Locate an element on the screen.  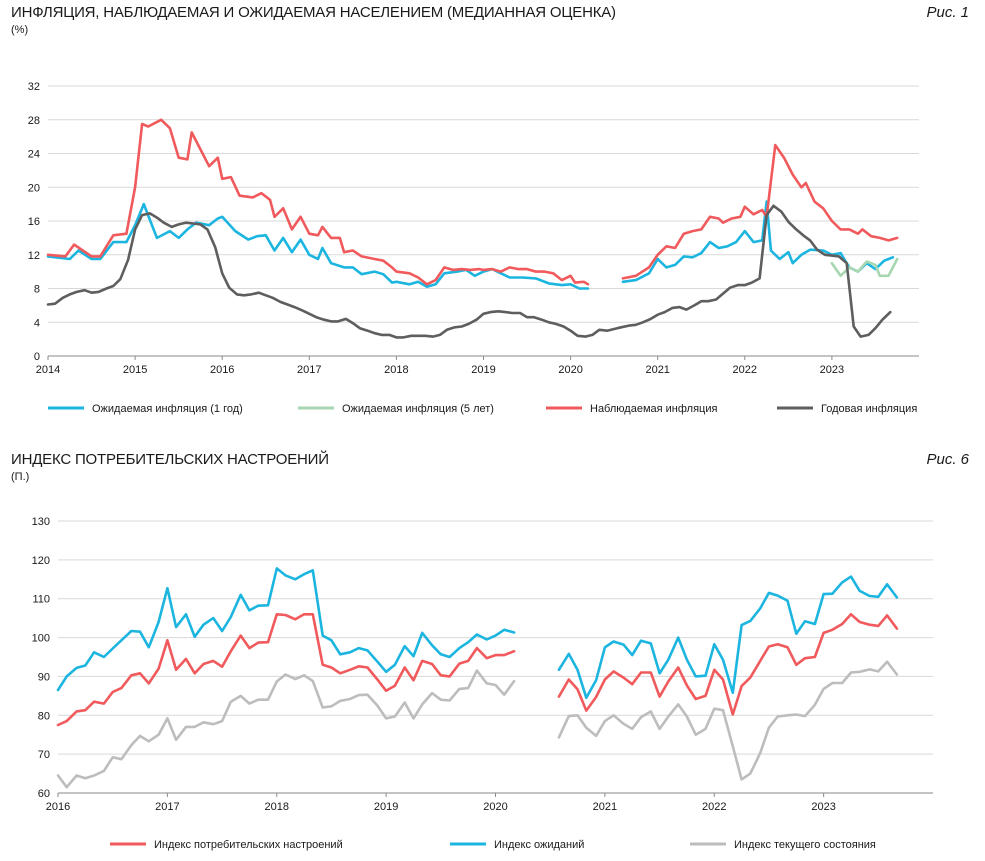
chart2-figure-label: Рис. 6 is located at coordinates (947, 459).